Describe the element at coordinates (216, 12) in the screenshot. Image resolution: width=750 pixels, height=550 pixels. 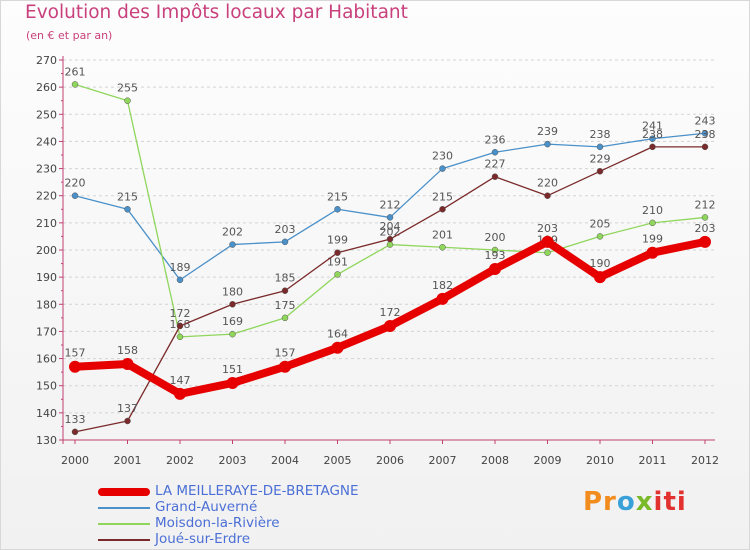
I see `chart-title: Evolution des Impôts locaux par Habitant` at that location.